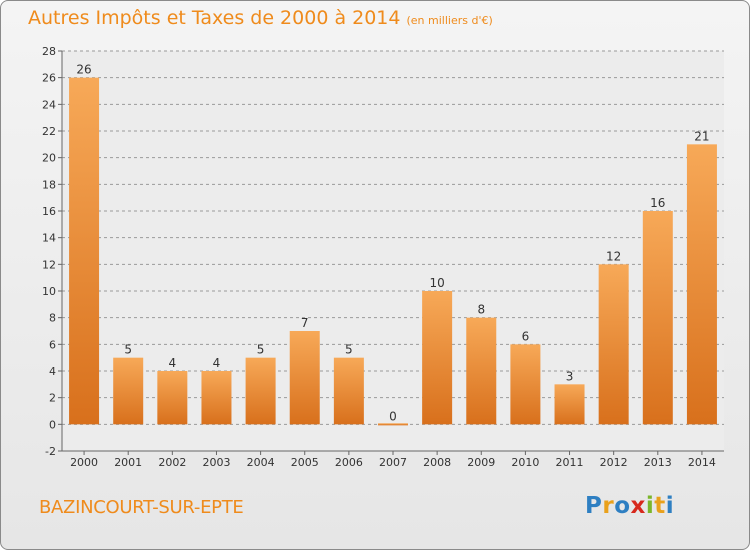  Describe the element at coordinates (172, 462) in the screenshot. I see `x-tick-label: 2002` at that location.